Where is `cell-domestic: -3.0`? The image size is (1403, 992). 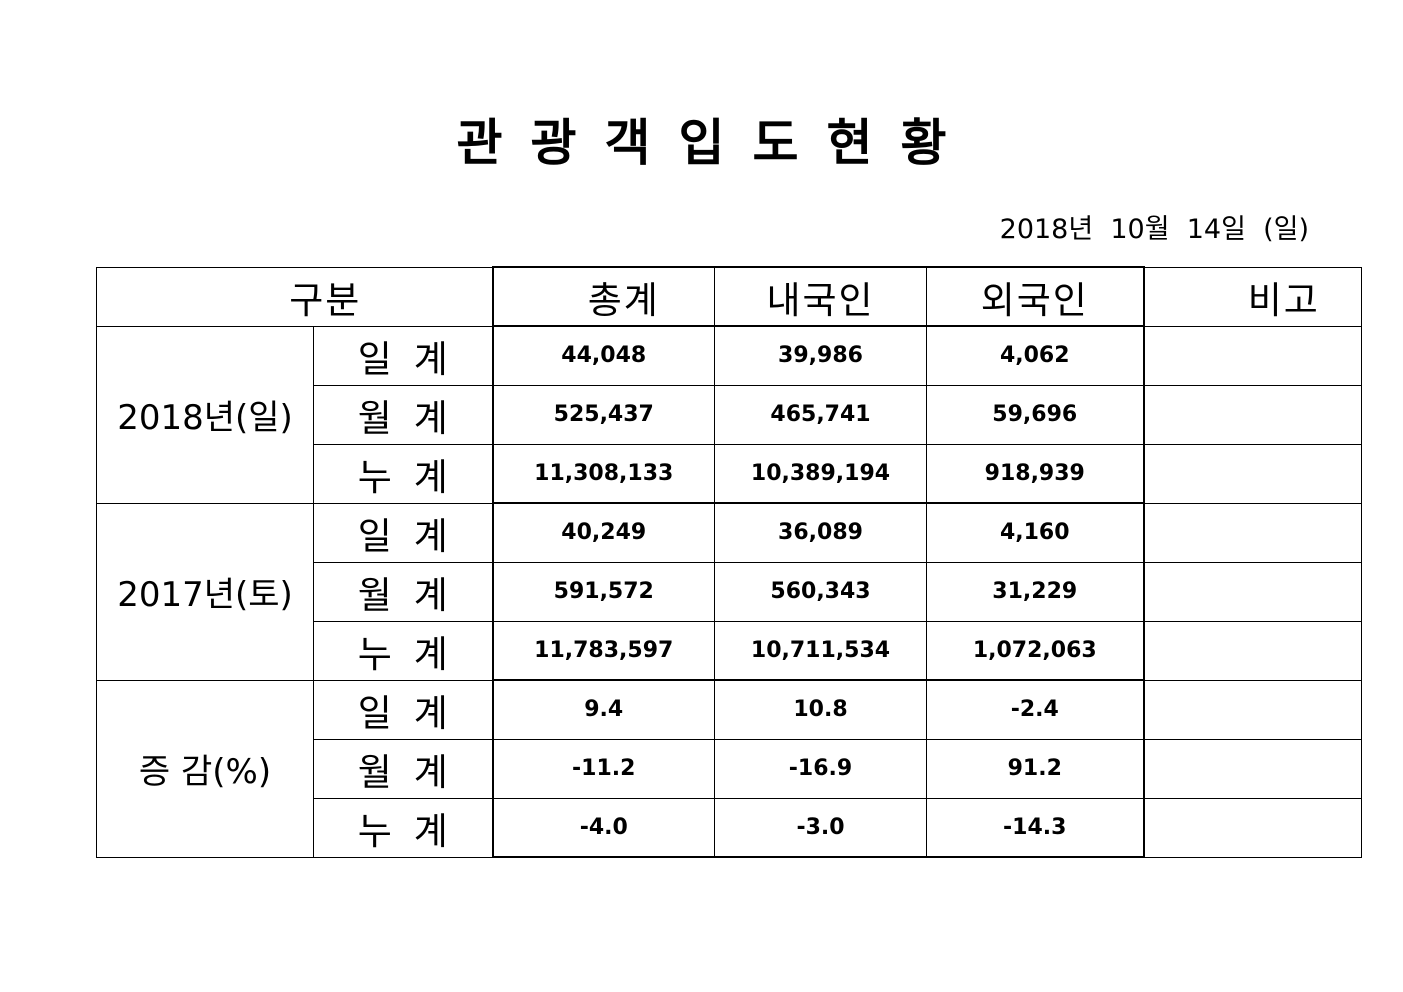
cell-domestic: -3.0 is located at coordinates (820, 827).